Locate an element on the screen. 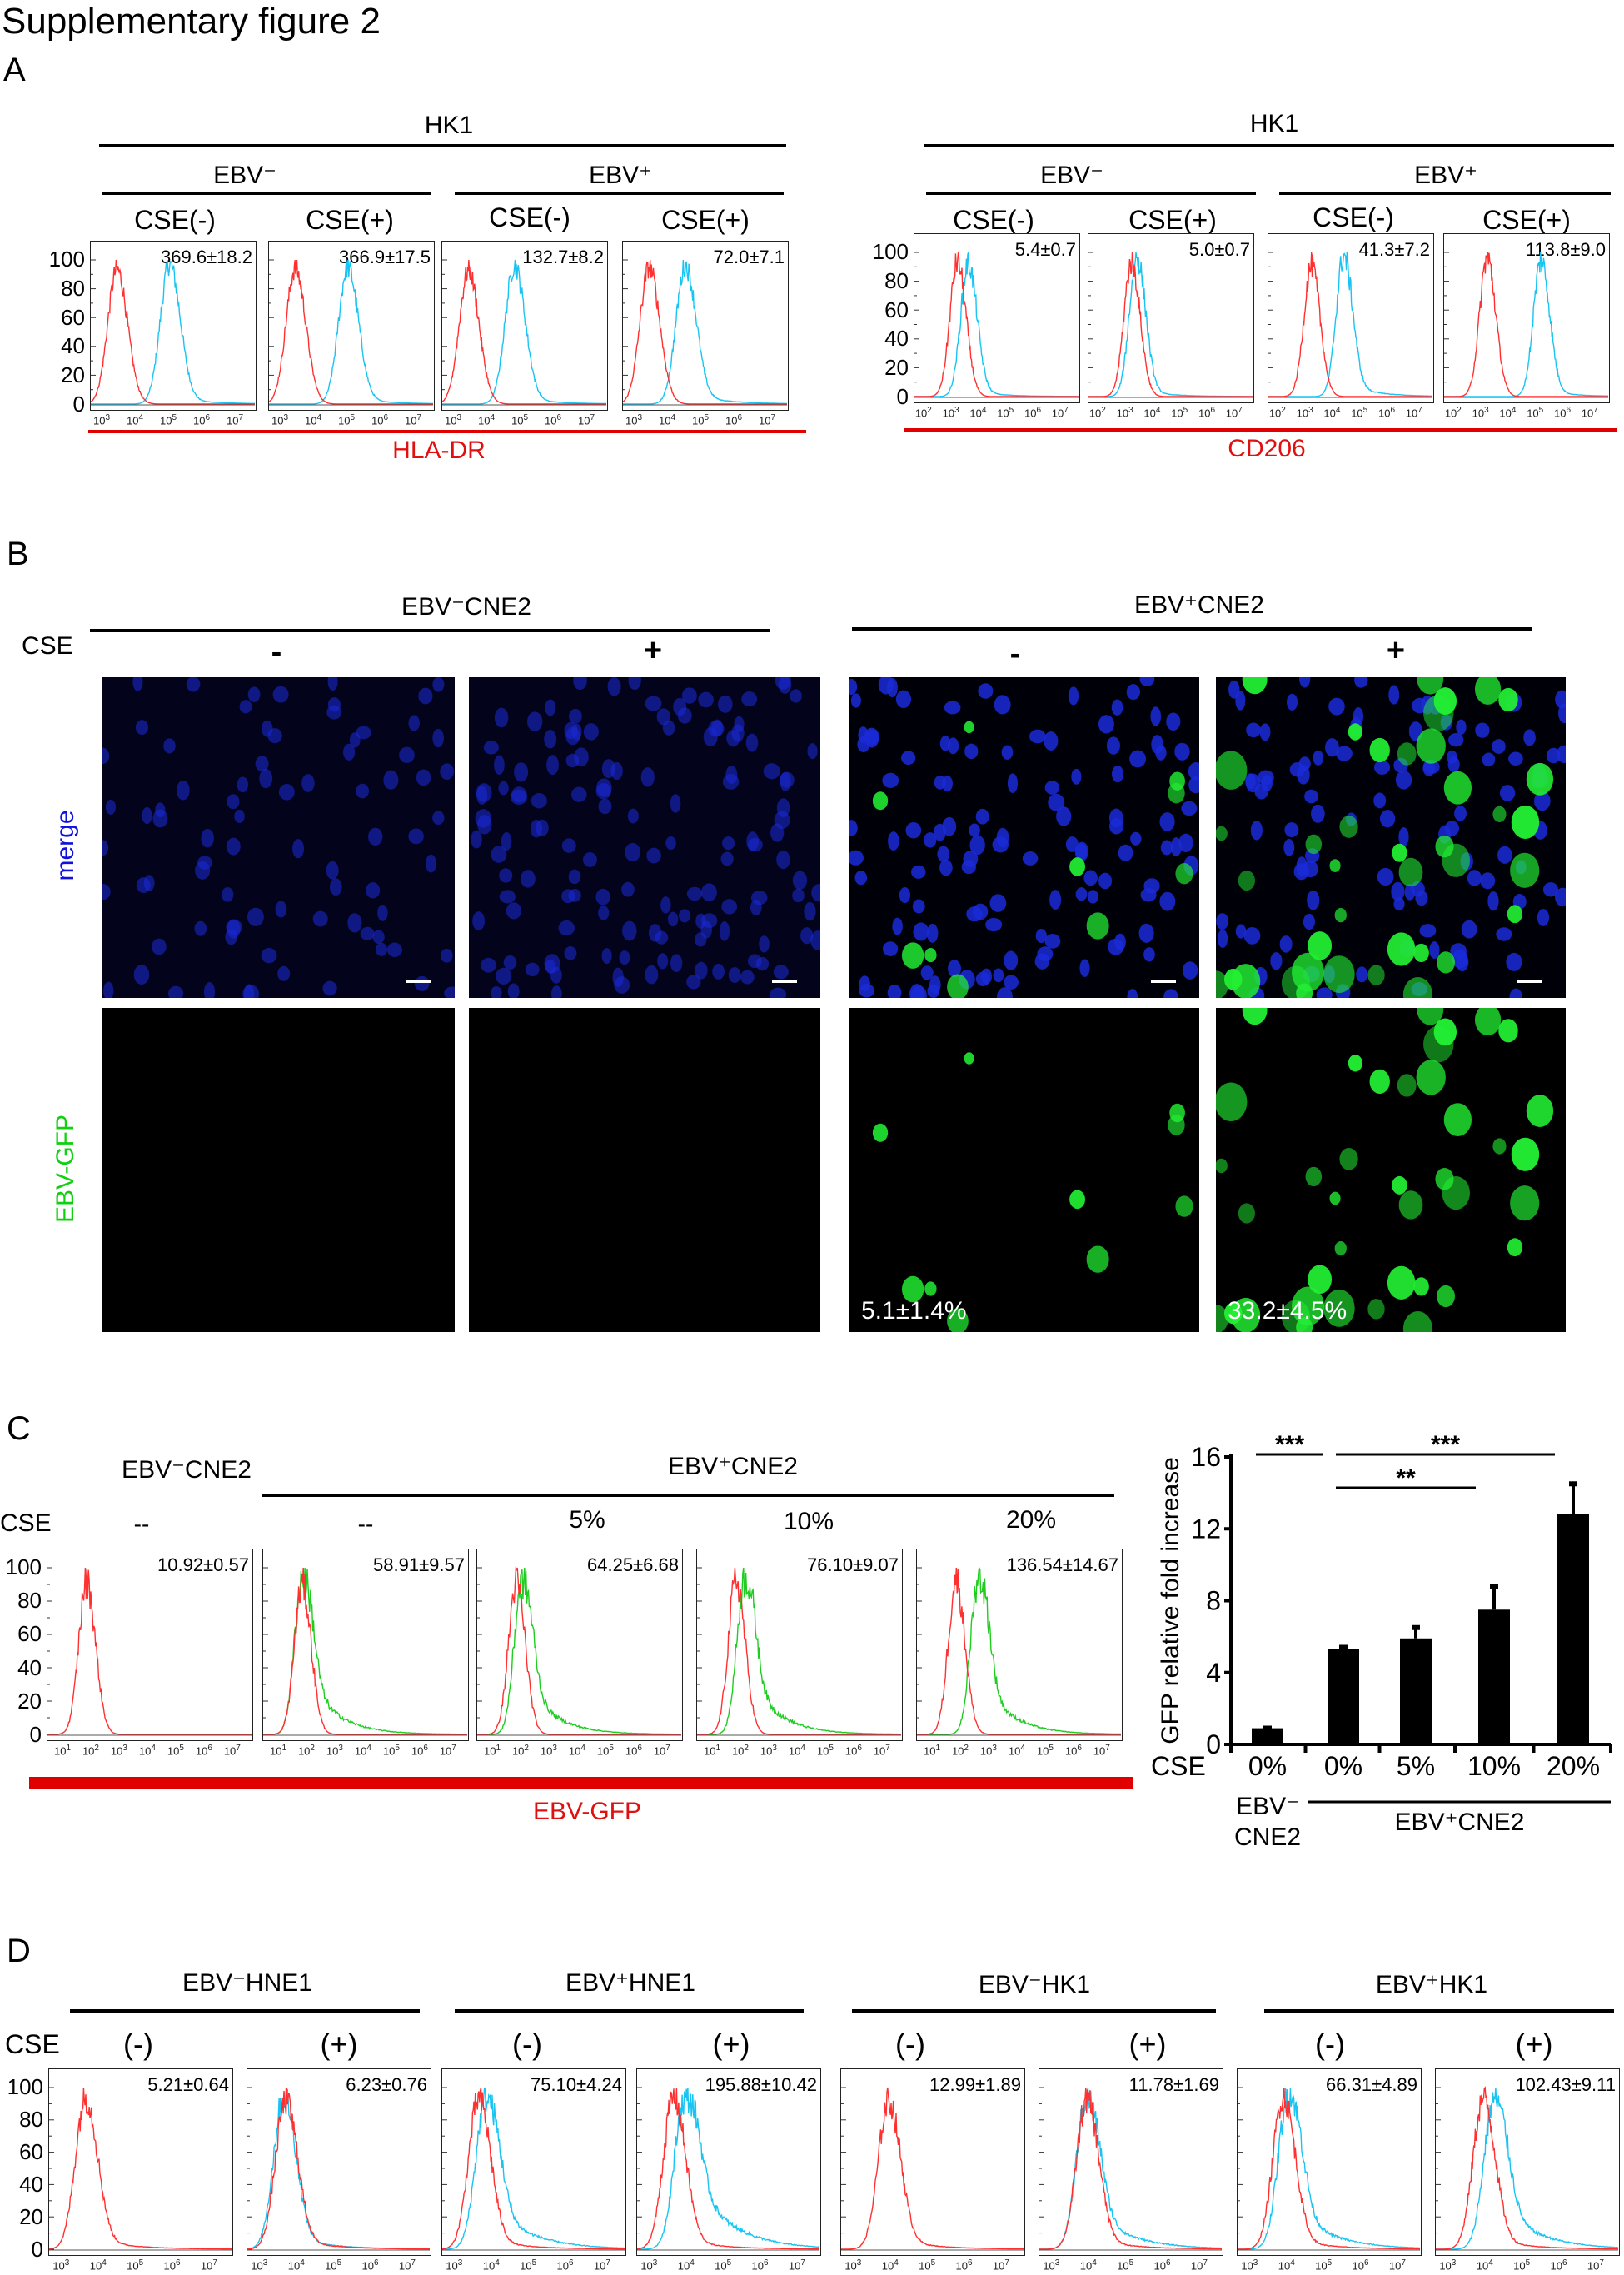 The image size is (1624, 2275). figure-title: Supplementary figure 2 is located at coordinates (192, 21).